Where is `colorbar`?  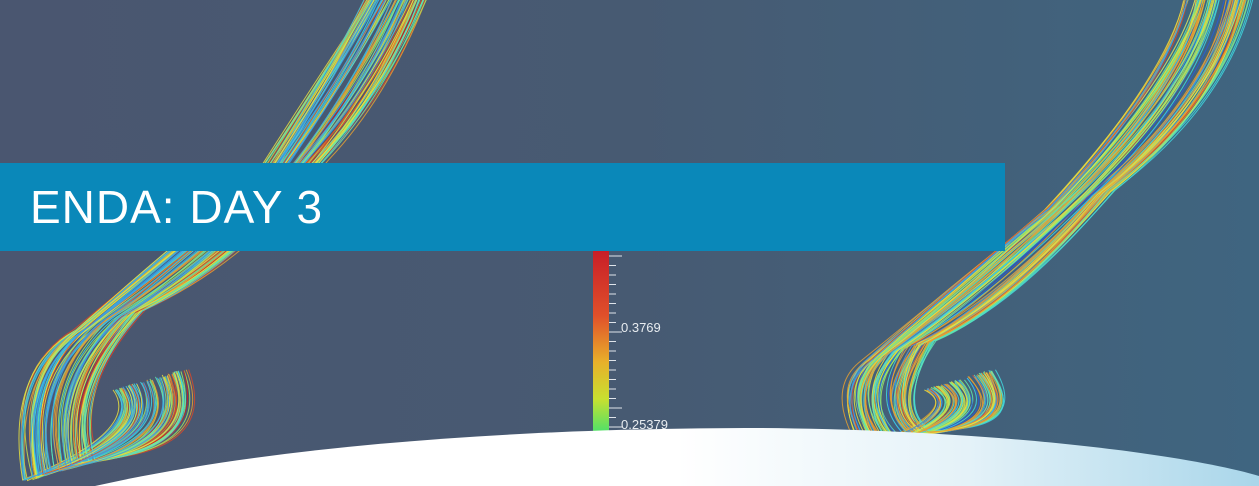 colorbar is located at coordinates (601, 343).